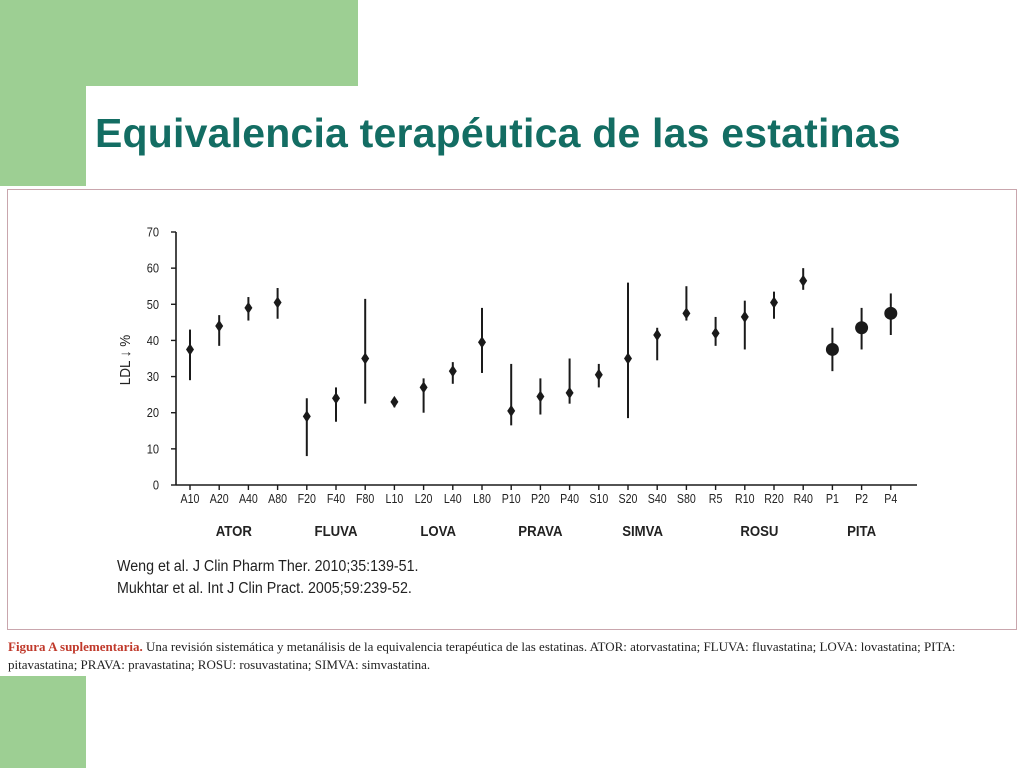  Describe the element at coordinates (43, 93) in the screenshot. I see `decorative-green-band-left` at that location.